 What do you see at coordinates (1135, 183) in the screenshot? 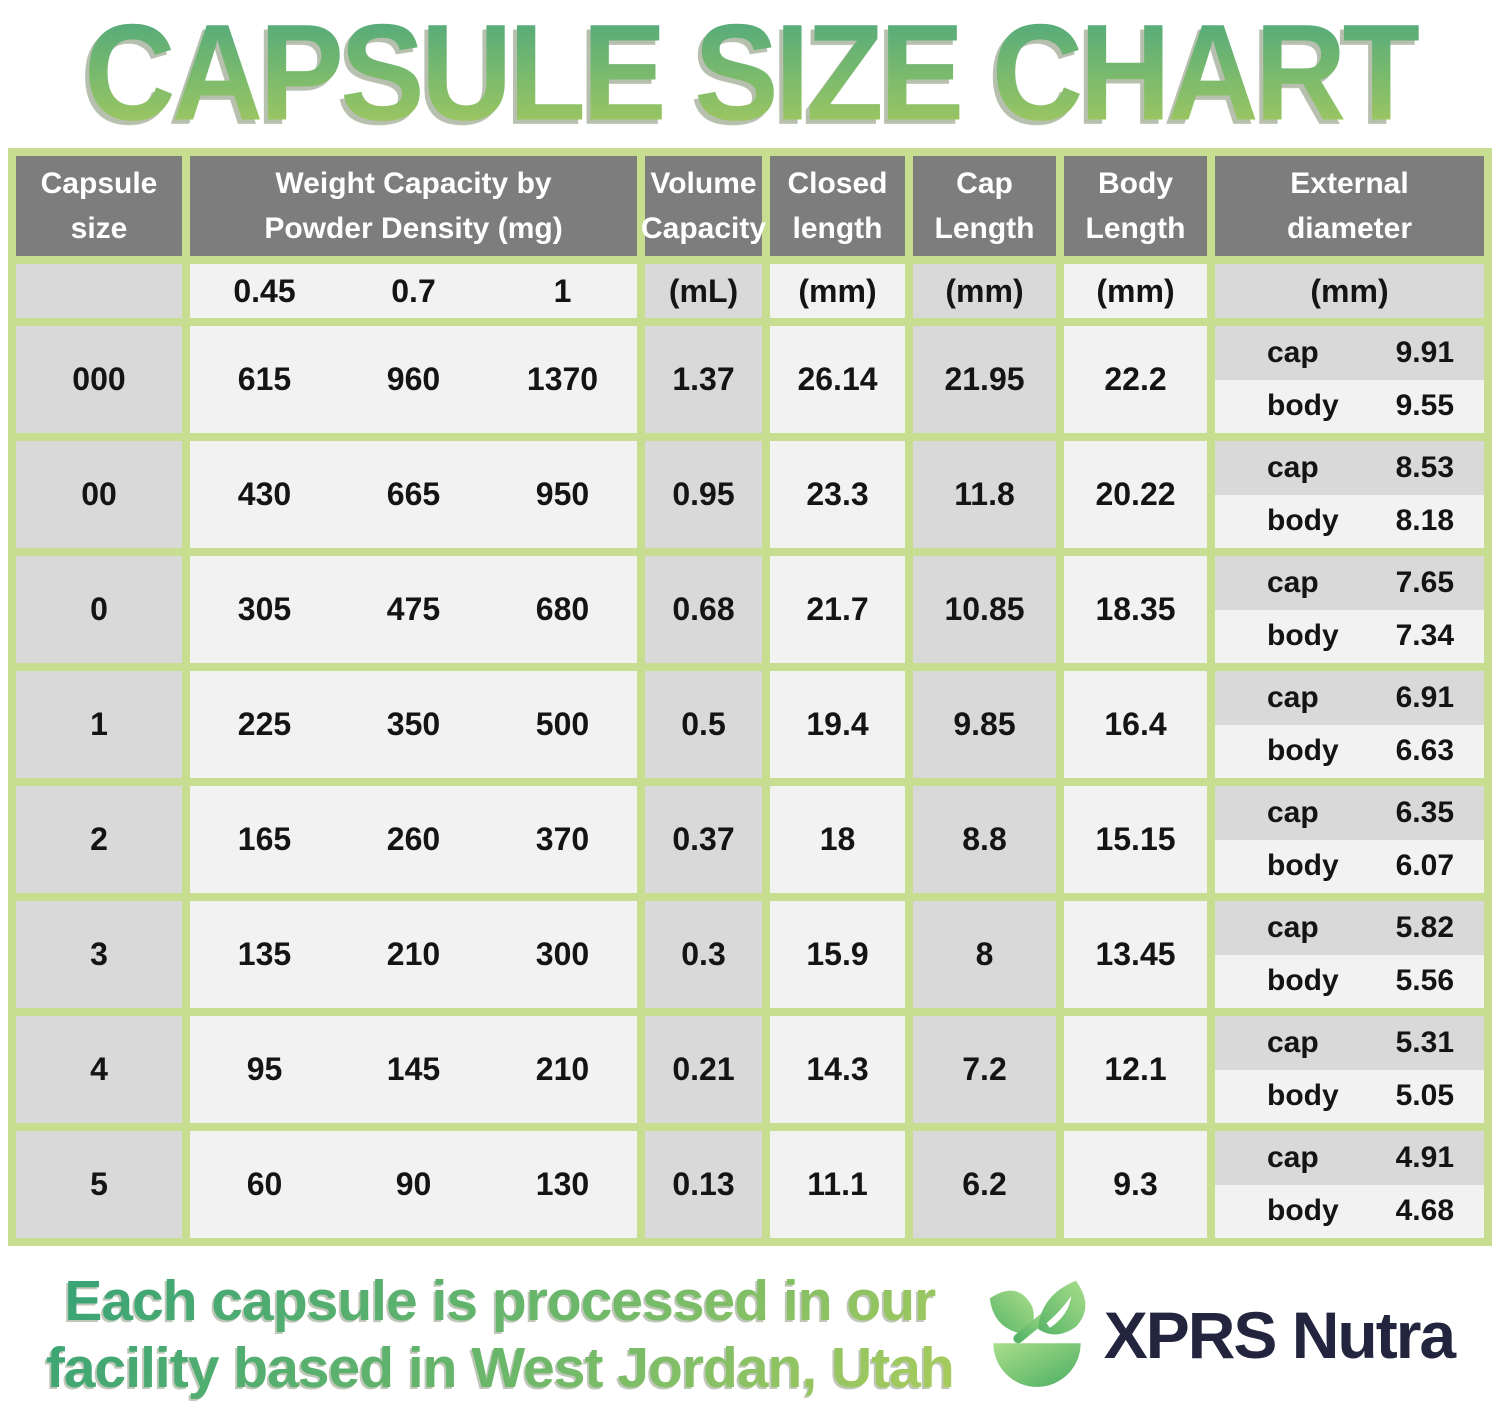
I see `header-line: Body` at bounding box center [1135, 183].